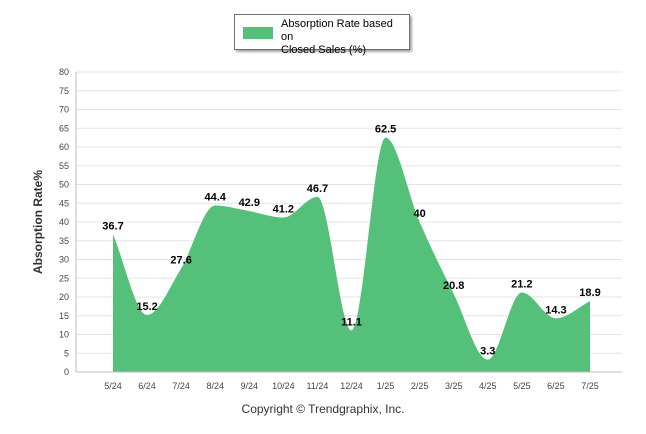 Image resolution: width=646 pixels, height=434 pixels. Describe the element at coordinates (488, 386) in the screenshot. I see `x-tick-label: 4/25` at that location.